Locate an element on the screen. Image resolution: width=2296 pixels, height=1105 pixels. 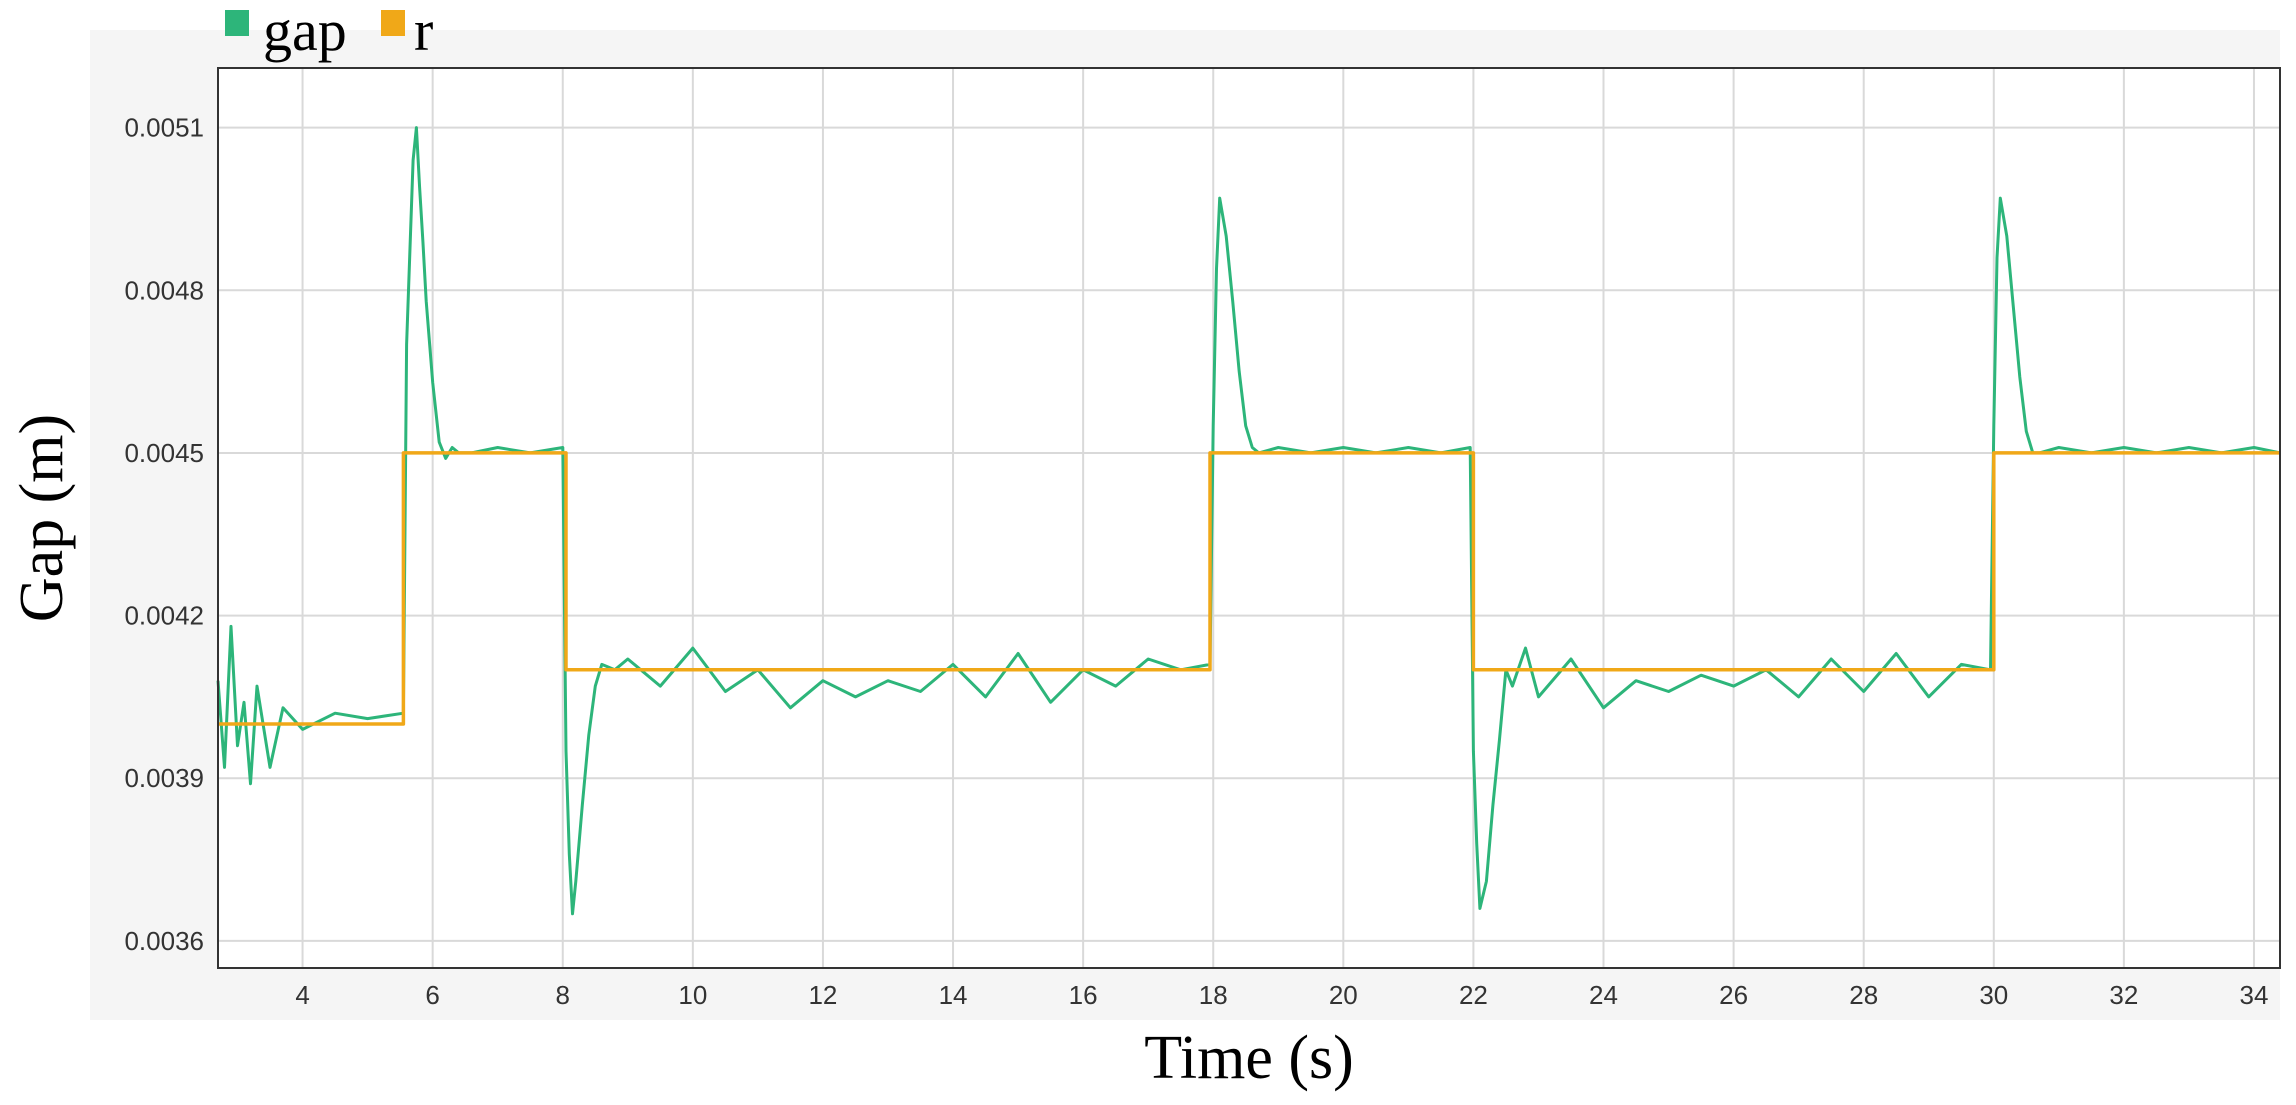
y-tick-label: 0.0048 is located at coordinates (164, 290).